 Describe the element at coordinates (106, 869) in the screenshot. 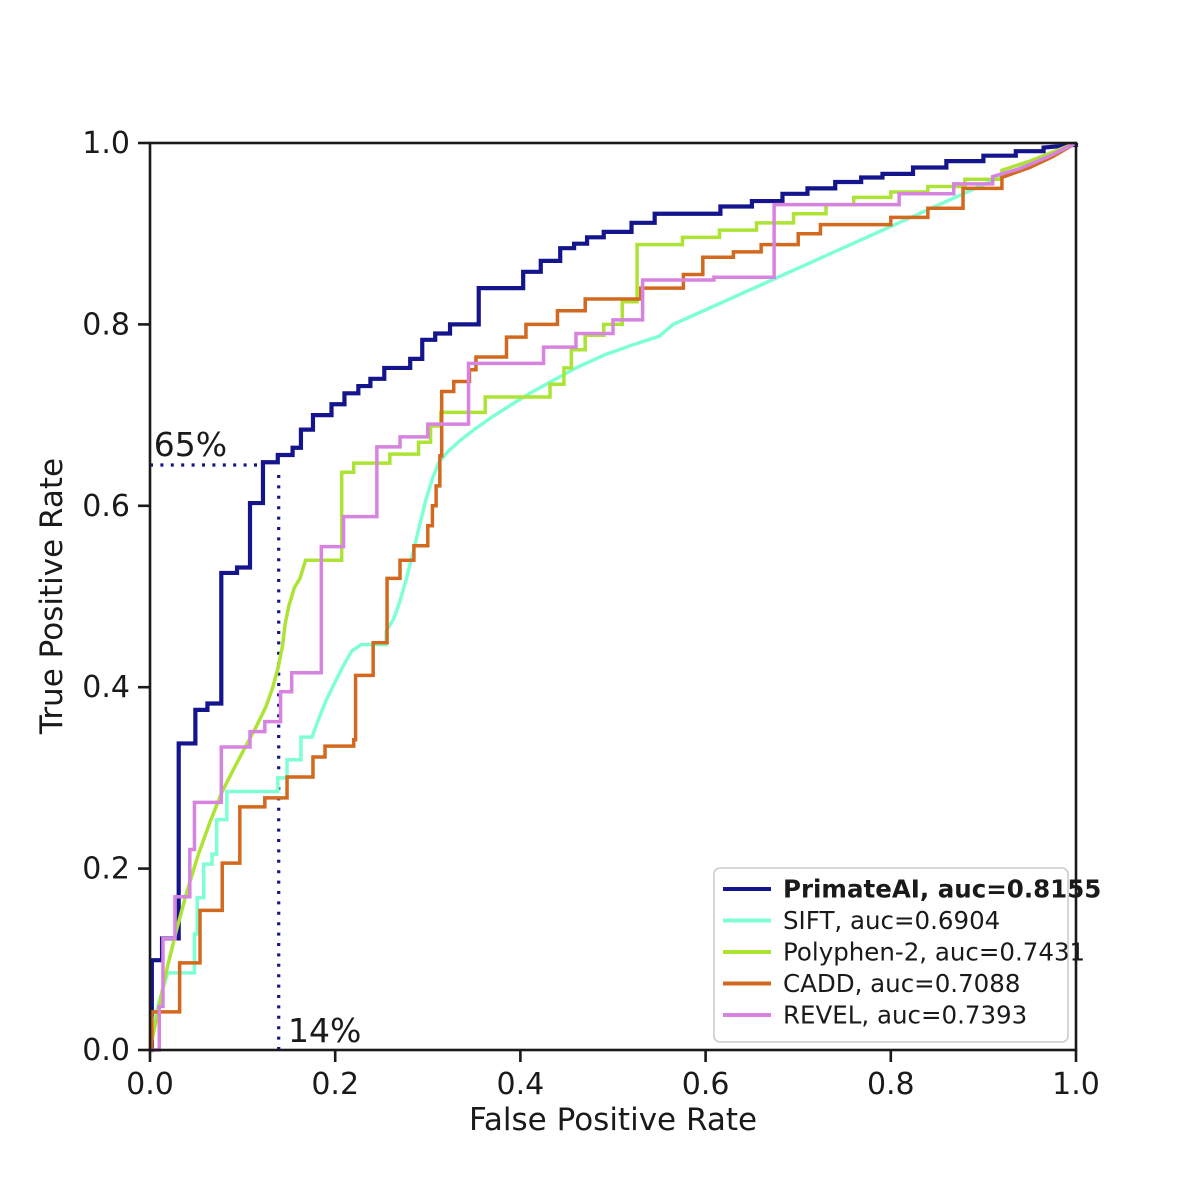

I see `y-tick-label: 0.2` at that location.